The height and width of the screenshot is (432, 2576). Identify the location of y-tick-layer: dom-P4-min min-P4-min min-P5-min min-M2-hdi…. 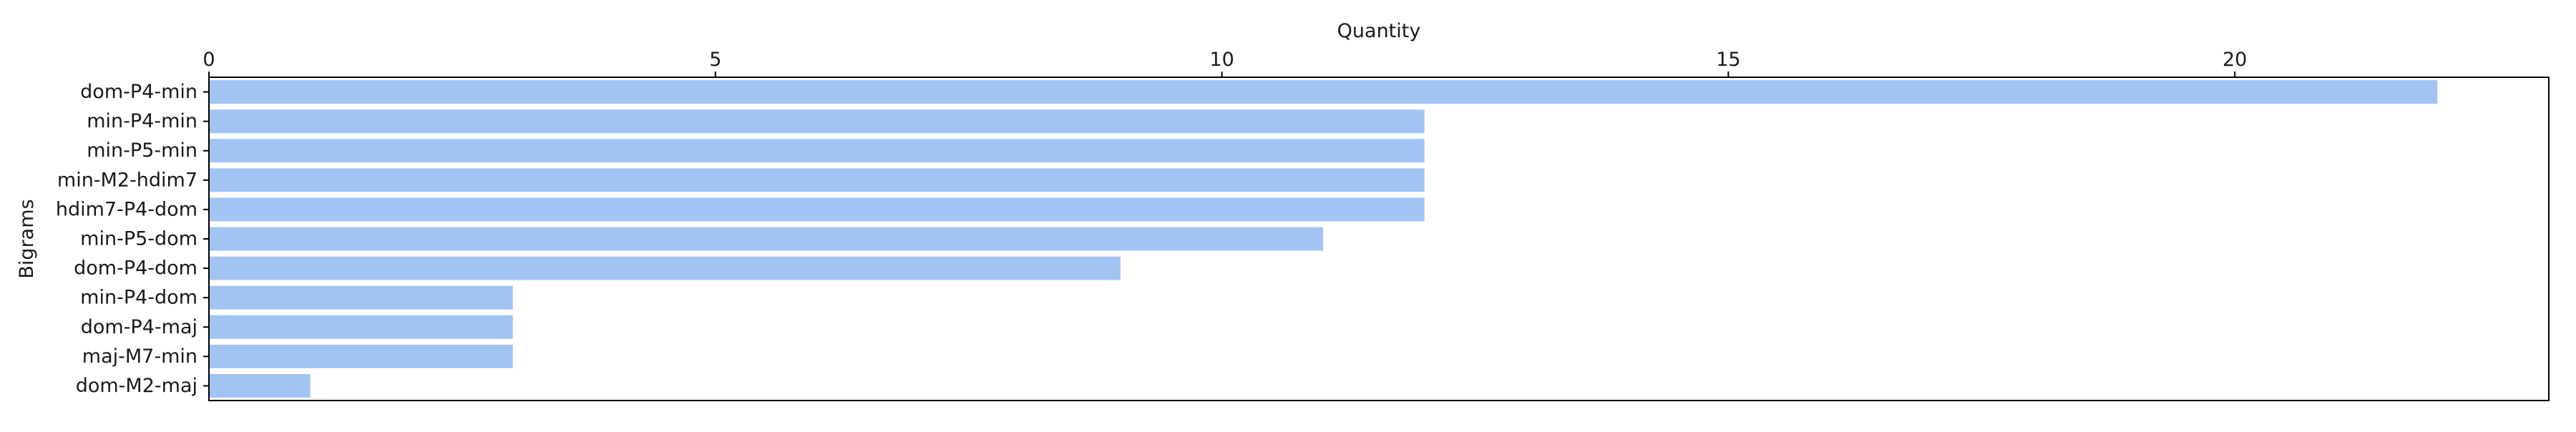
(132, 239).